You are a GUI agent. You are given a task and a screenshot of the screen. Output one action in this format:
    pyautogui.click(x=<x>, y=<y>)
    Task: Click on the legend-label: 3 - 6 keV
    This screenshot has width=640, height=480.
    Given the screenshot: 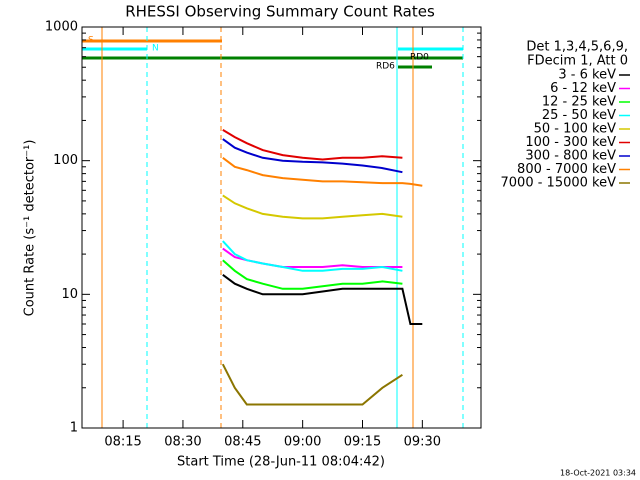 What is the action you would take?
    pyautogui.click(x=587, y=75)
    